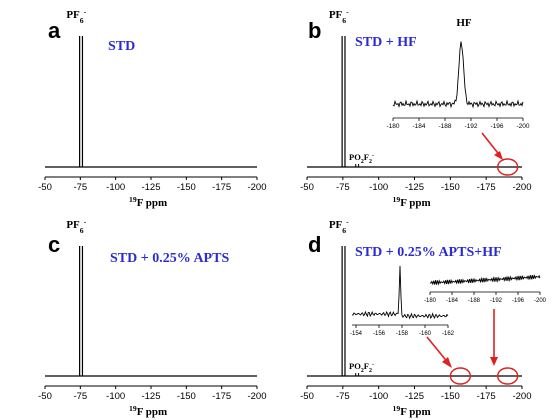 This screenshot has width=554, height=420. I want to click on inset-tick-label: -180, so click(392, 126).